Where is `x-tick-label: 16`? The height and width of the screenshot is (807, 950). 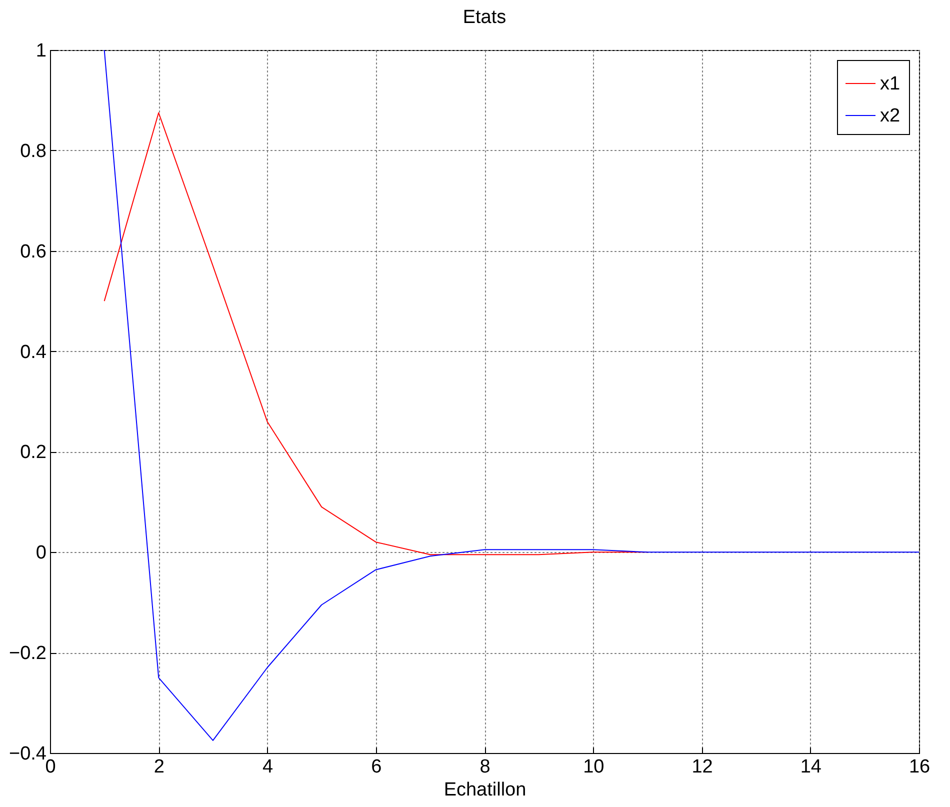 x-tick-label: 16 is located at coordinates (919, 767).